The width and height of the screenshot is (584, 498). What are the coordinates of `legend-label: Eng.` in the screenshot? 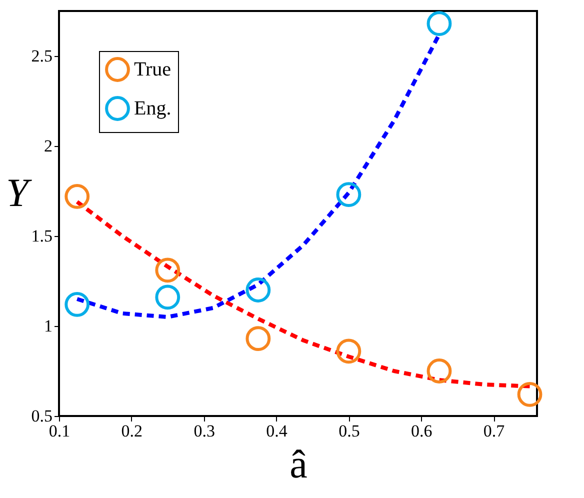 It's located at (153, 109).